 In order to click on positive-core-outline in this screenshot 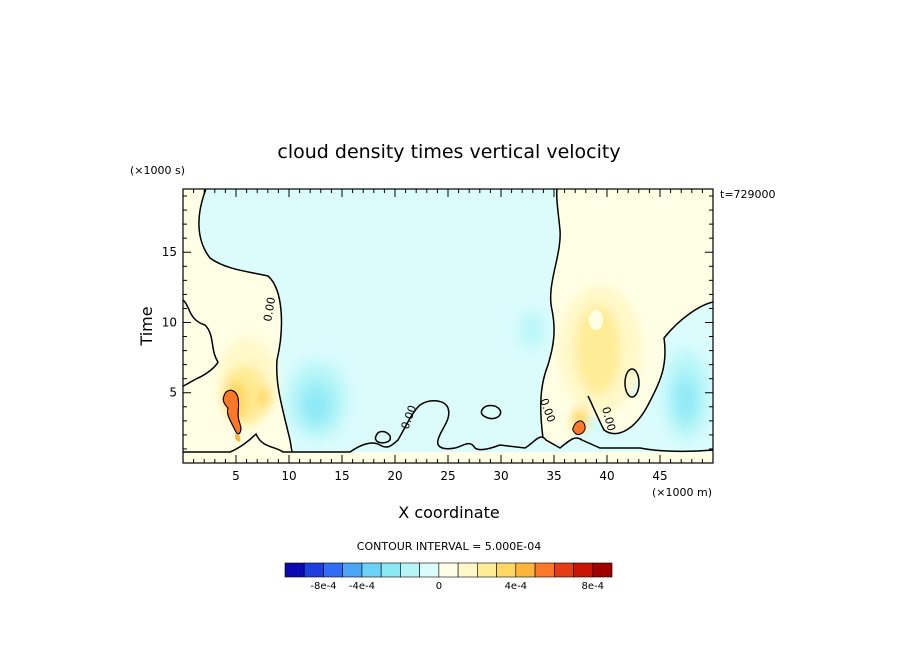, I will do `click(232, 412)`.